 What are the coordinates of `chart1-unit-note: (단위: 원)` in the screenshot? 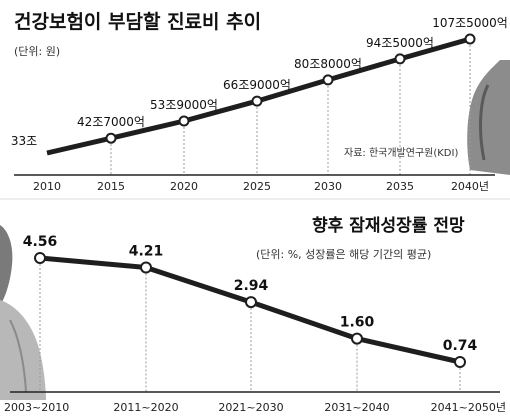 It's located at (37, 51).